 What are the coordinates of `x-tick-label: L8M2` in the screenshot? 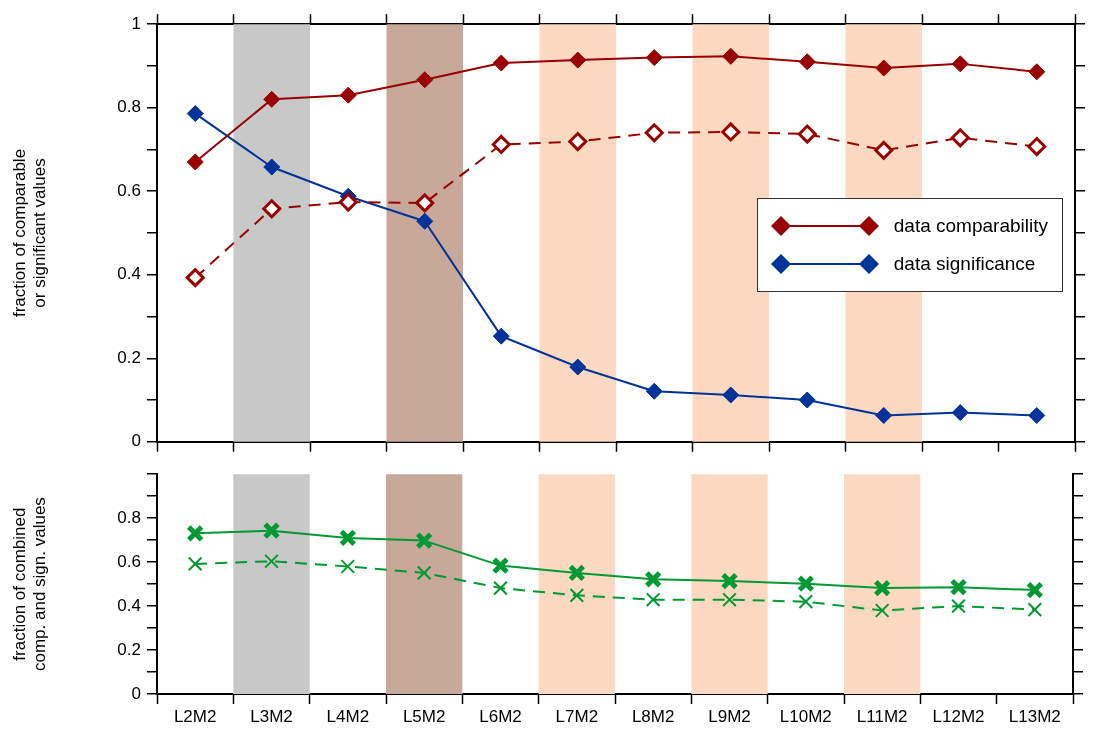 It's located at (653, 716).